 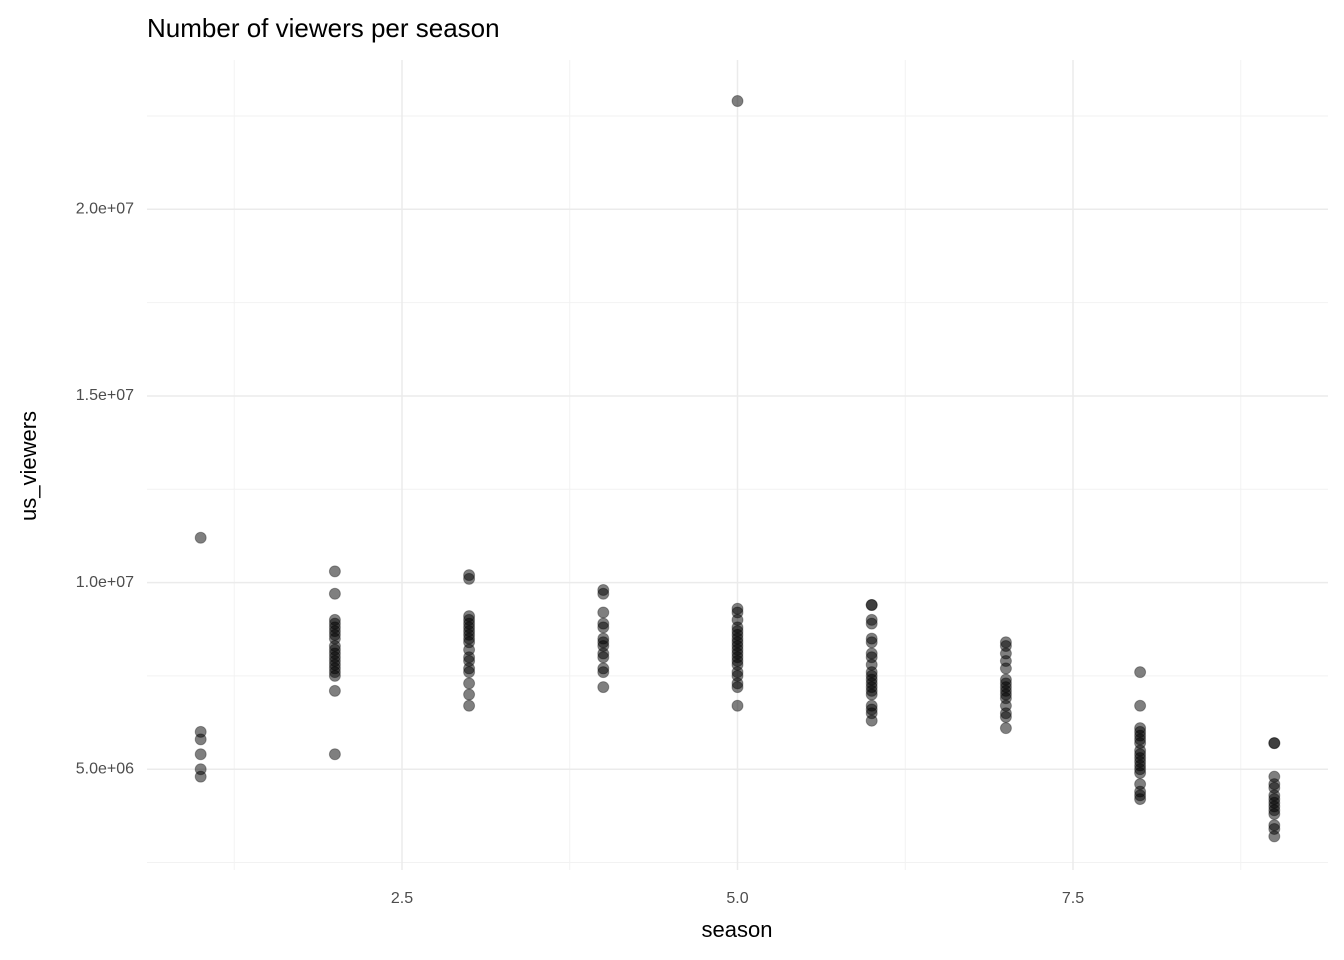 I want to click on x-tick-label: 5.0, so click(x=737, y=898).